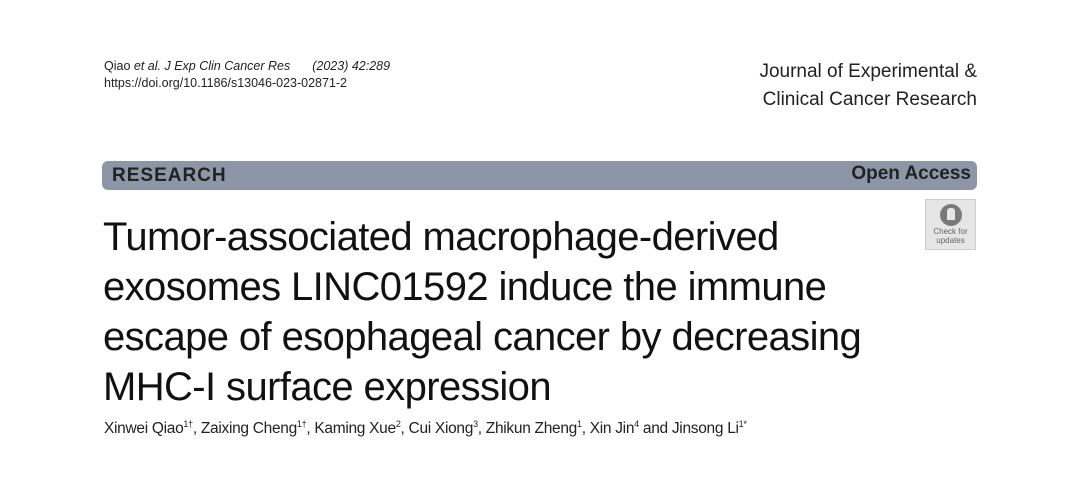  I want to click on author-name: Zhikun Zheng, so click(531, 429).